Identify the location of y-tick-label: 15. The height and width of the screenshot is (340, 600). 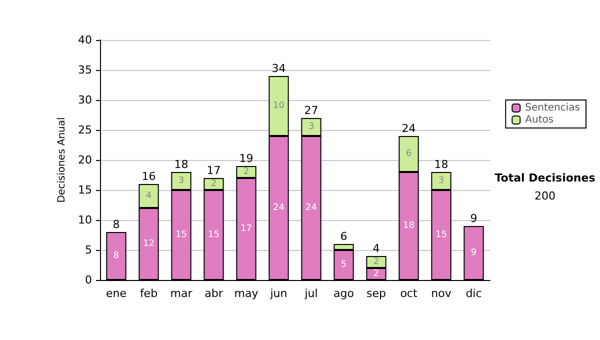
(85, 190).